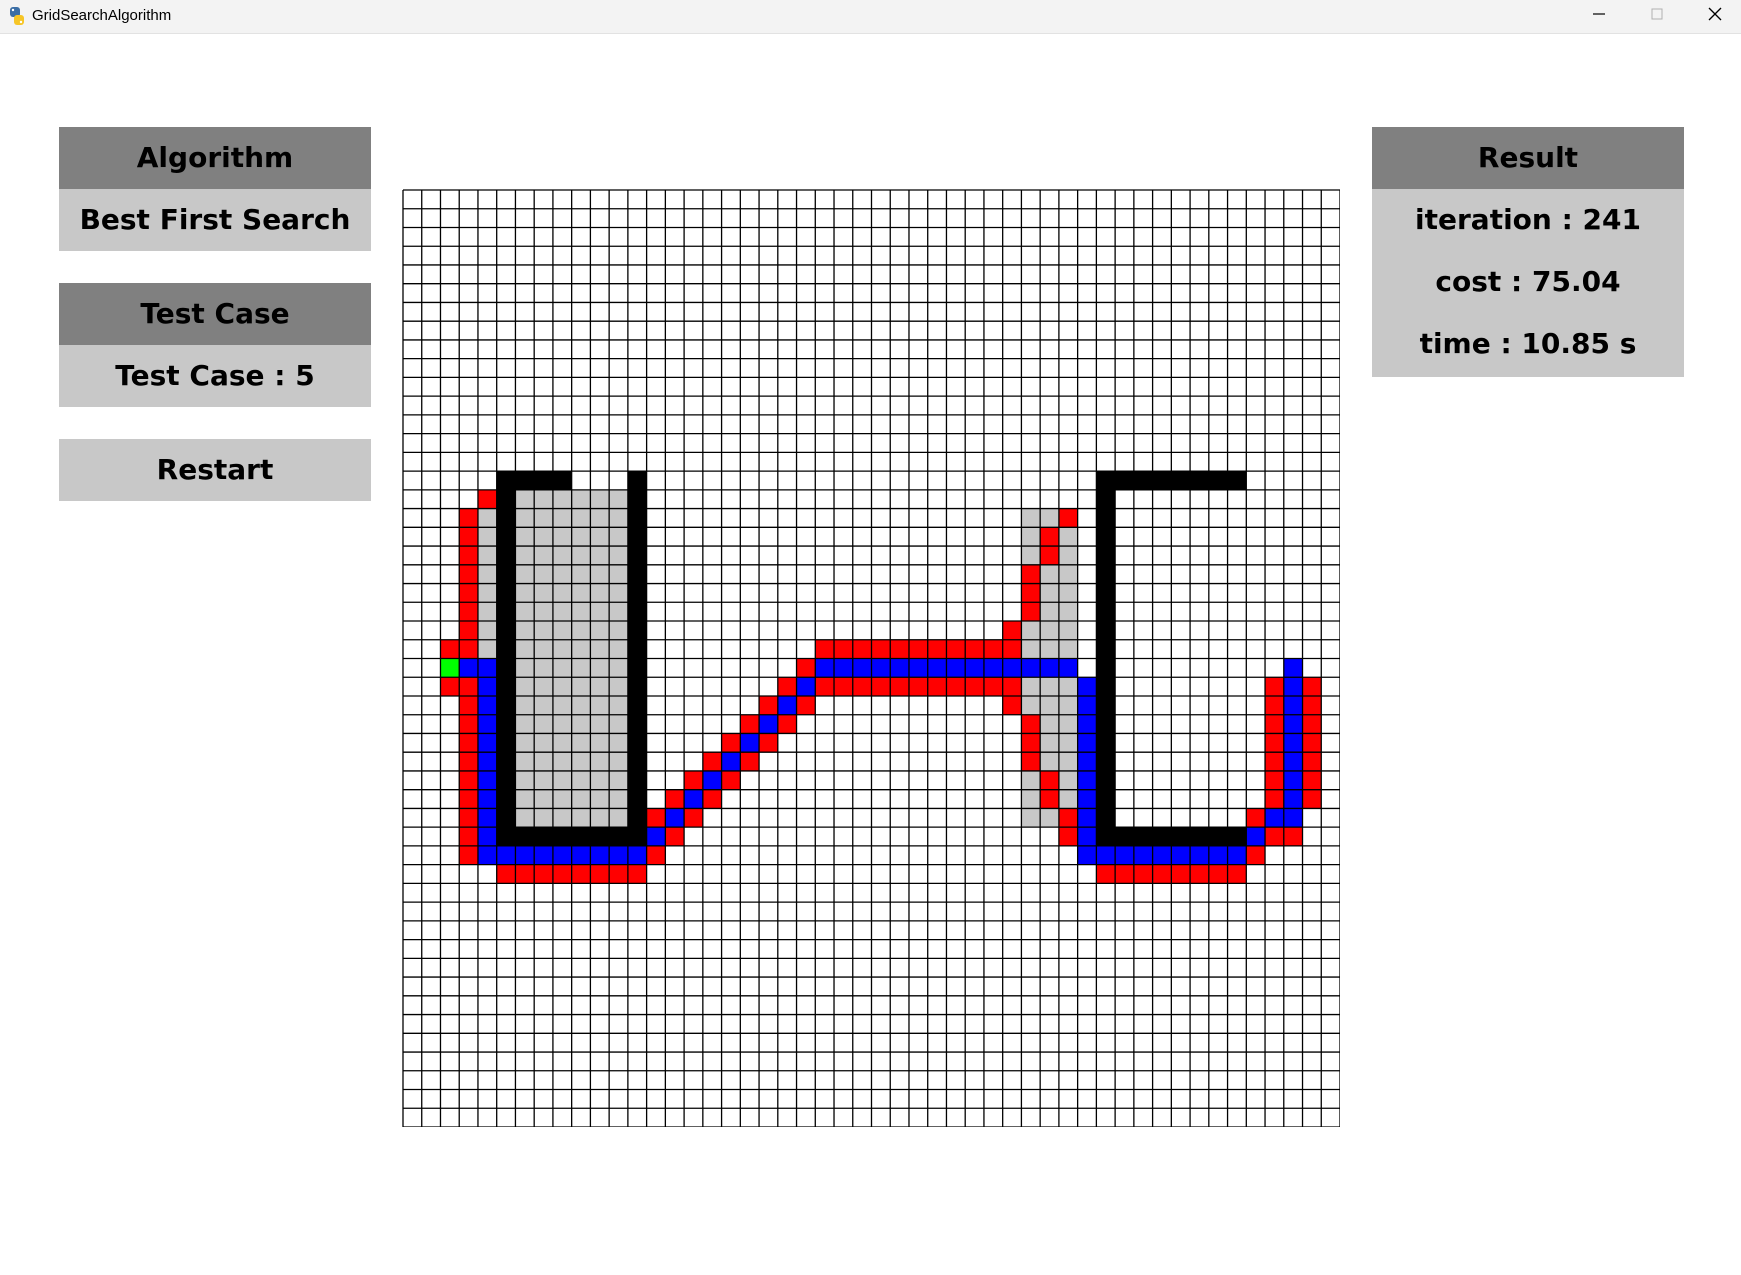 The image size is (1741, 1275). What do you see at coordinates (102, 15) in the screenshot?
I see `window-title: GridSearchAlgorithm` at bounding box center [102, 15].